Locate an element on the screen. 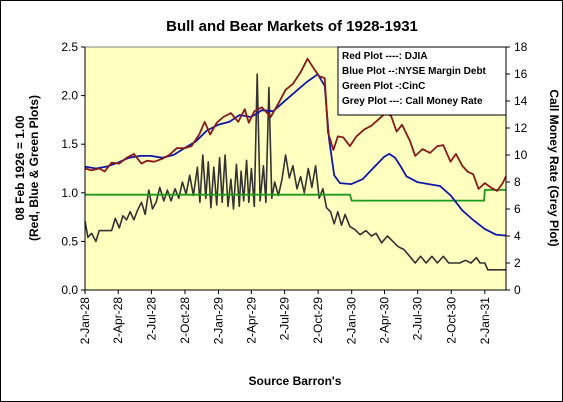 The width and height of the screenshot is (563, 402). legend-entry: Green Plot -:CinC is located at coordinates (383, 86).